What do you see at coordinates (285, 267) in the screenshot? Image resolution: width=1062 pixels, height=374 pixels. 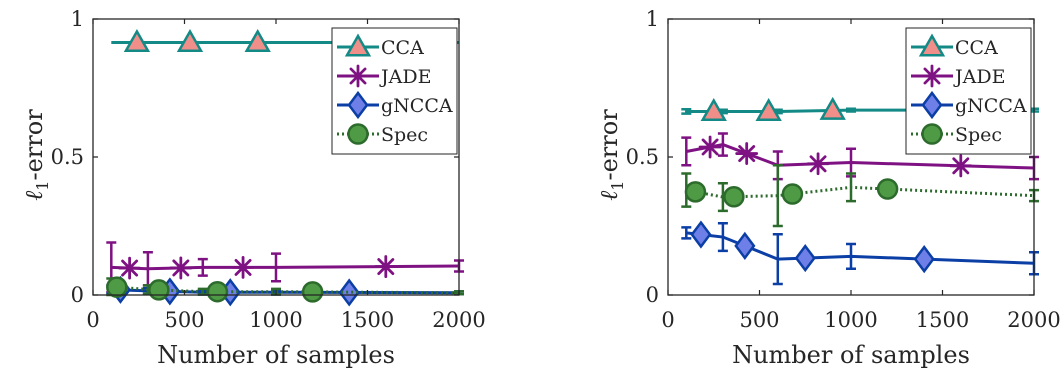 I see `series-line-JADE` at bounding box center [285, 267].